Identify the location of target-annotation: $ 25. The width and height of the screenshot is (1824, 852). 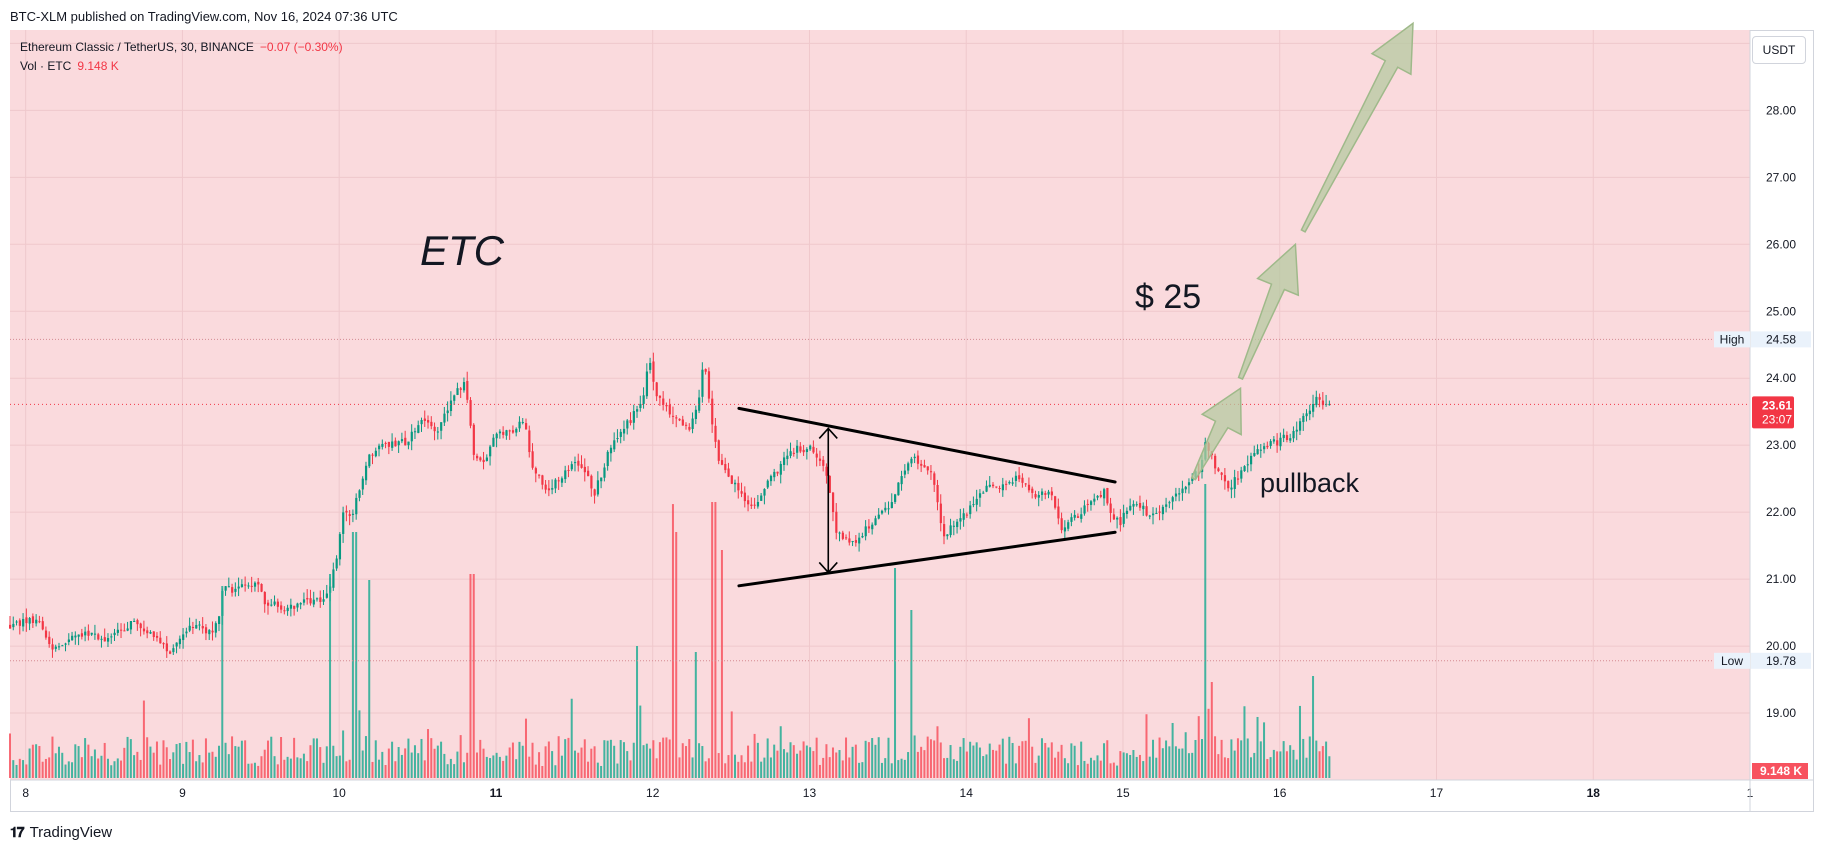
(1168, 297).